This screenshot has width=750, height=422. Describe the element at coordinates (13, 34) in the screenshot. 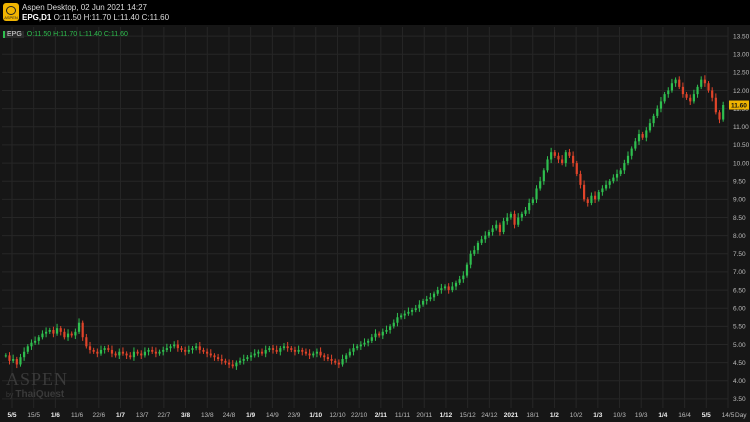

I see `legend-symbol: EPG` at that location.